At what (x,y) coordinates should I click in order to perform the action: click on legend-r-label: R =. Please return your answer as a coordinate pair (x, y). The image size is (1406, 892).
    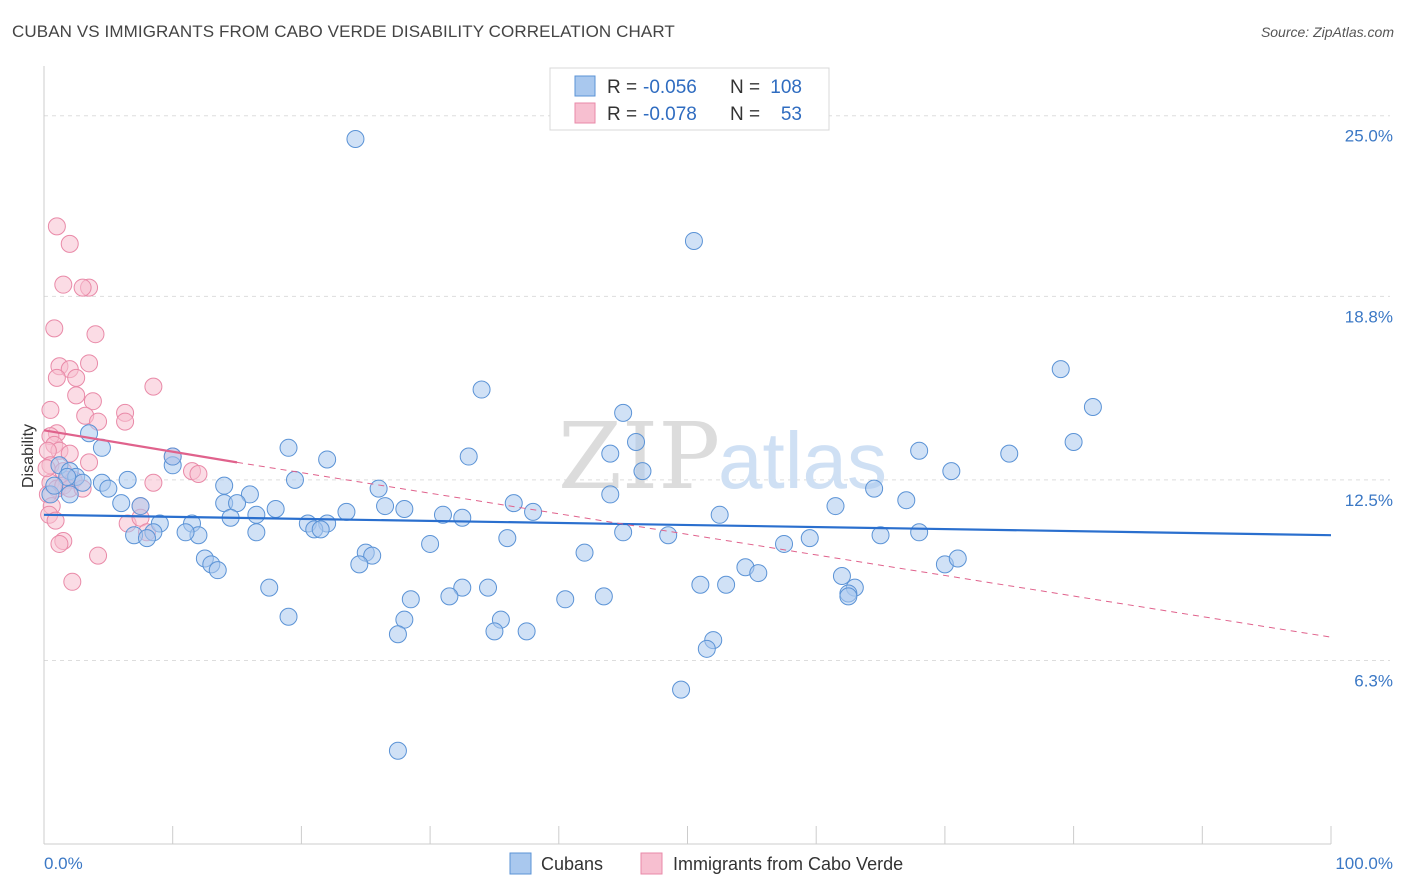
    Looking at the image, I should click on (622, 87).